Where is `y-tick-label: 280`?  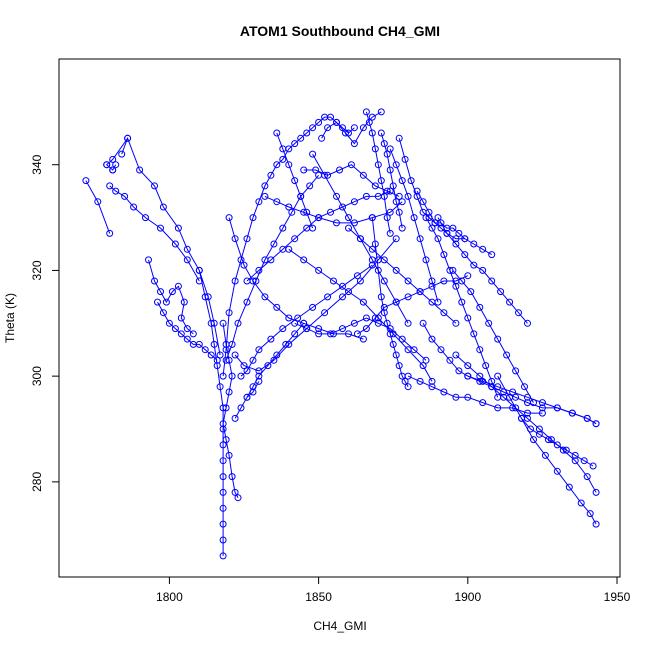 y-tick-label: 280 is located at coordinates (37, 482).